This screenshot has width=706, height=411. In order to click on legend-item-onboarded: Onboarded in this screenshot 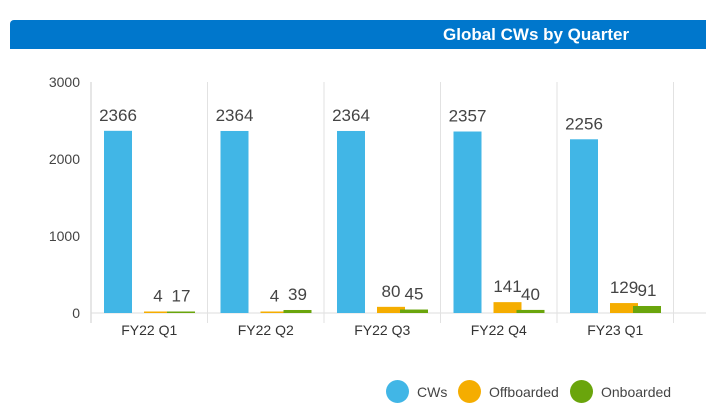, I will do `click(620, 391)`.